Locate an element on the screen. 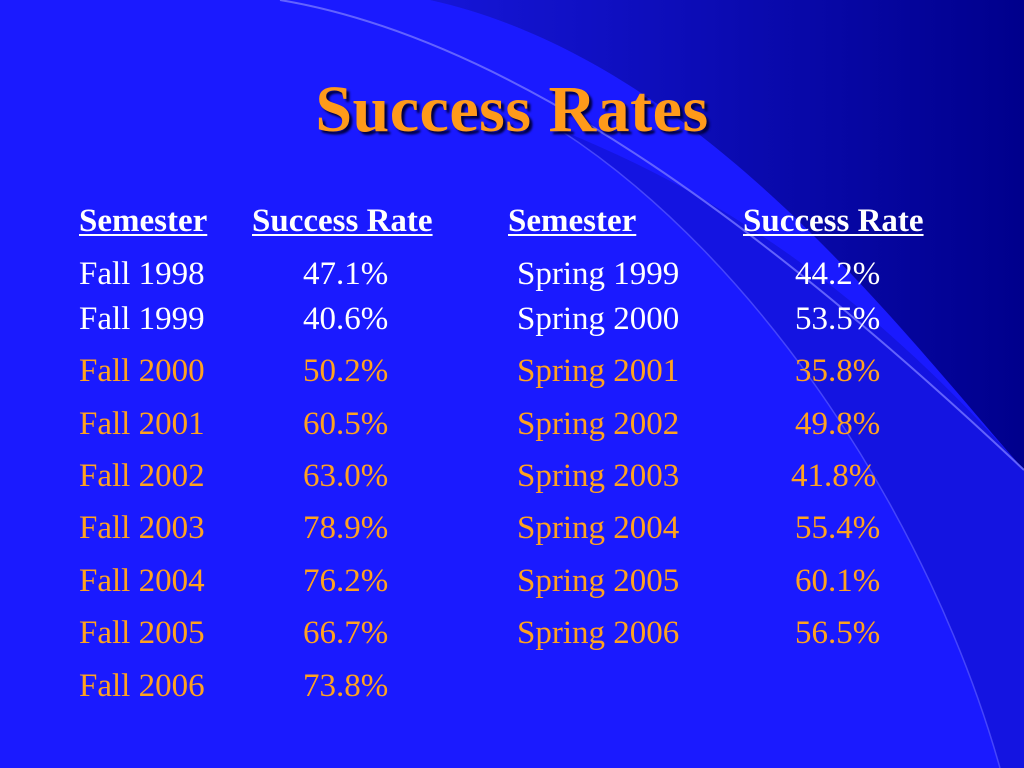  fall-success-rate: 60.5% is located at coordinates (346, 424).